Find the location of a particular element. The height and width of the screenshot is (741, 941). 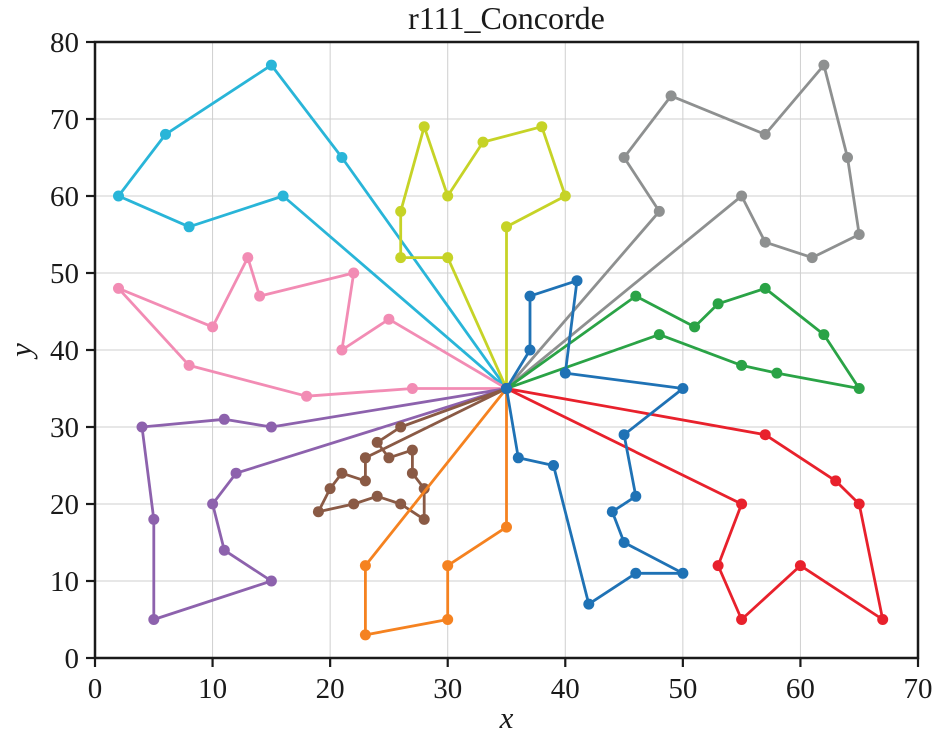

y-tick-label: 20 is located at coordinates (64, 505).